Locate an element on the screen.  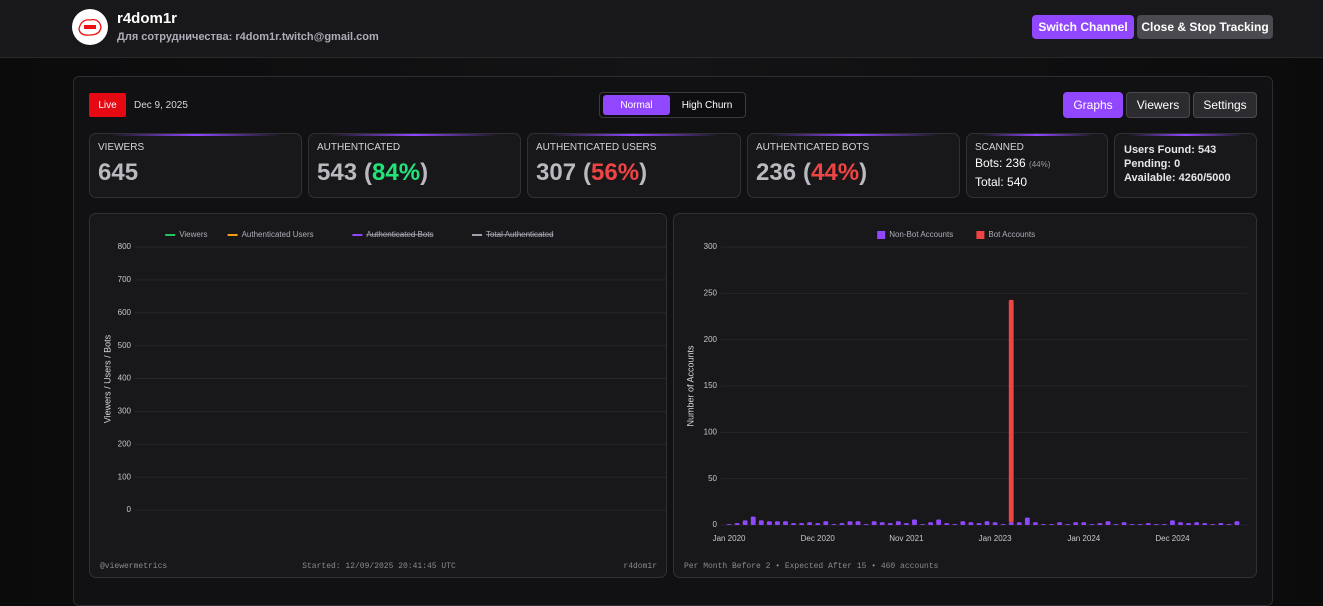
y-tick-label: 400 is located at coordinates (125, 378).